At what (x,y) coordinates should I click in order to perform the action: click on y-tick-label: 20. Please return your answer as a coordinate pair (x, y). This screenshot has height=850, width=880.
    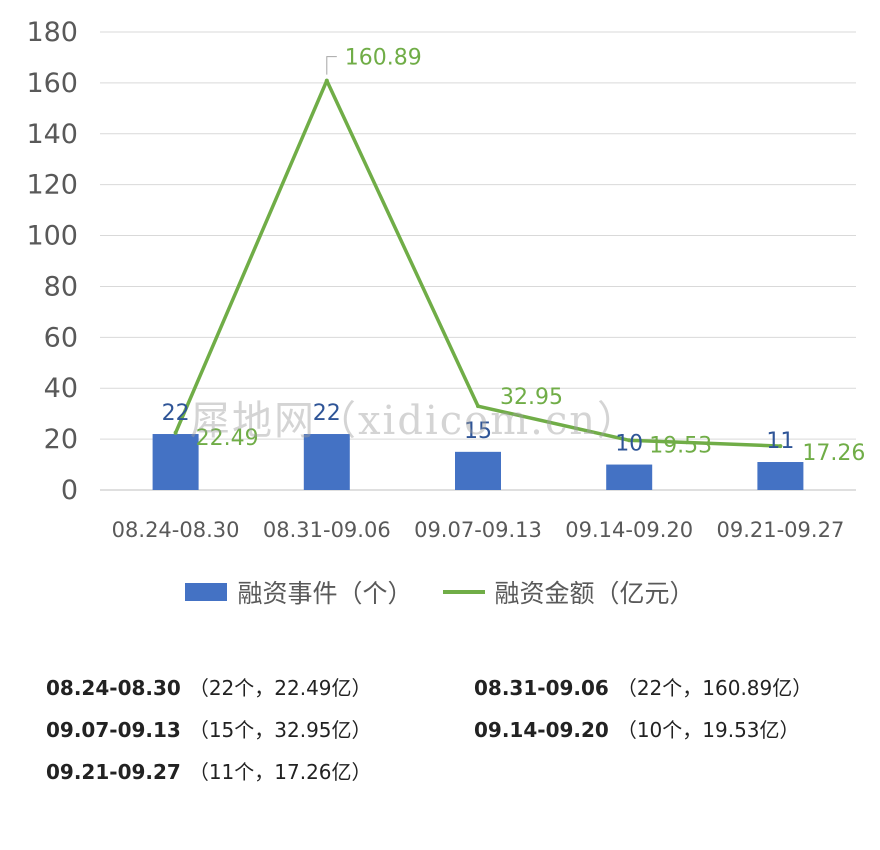
    Looking at the image, I should click on (61, 439).